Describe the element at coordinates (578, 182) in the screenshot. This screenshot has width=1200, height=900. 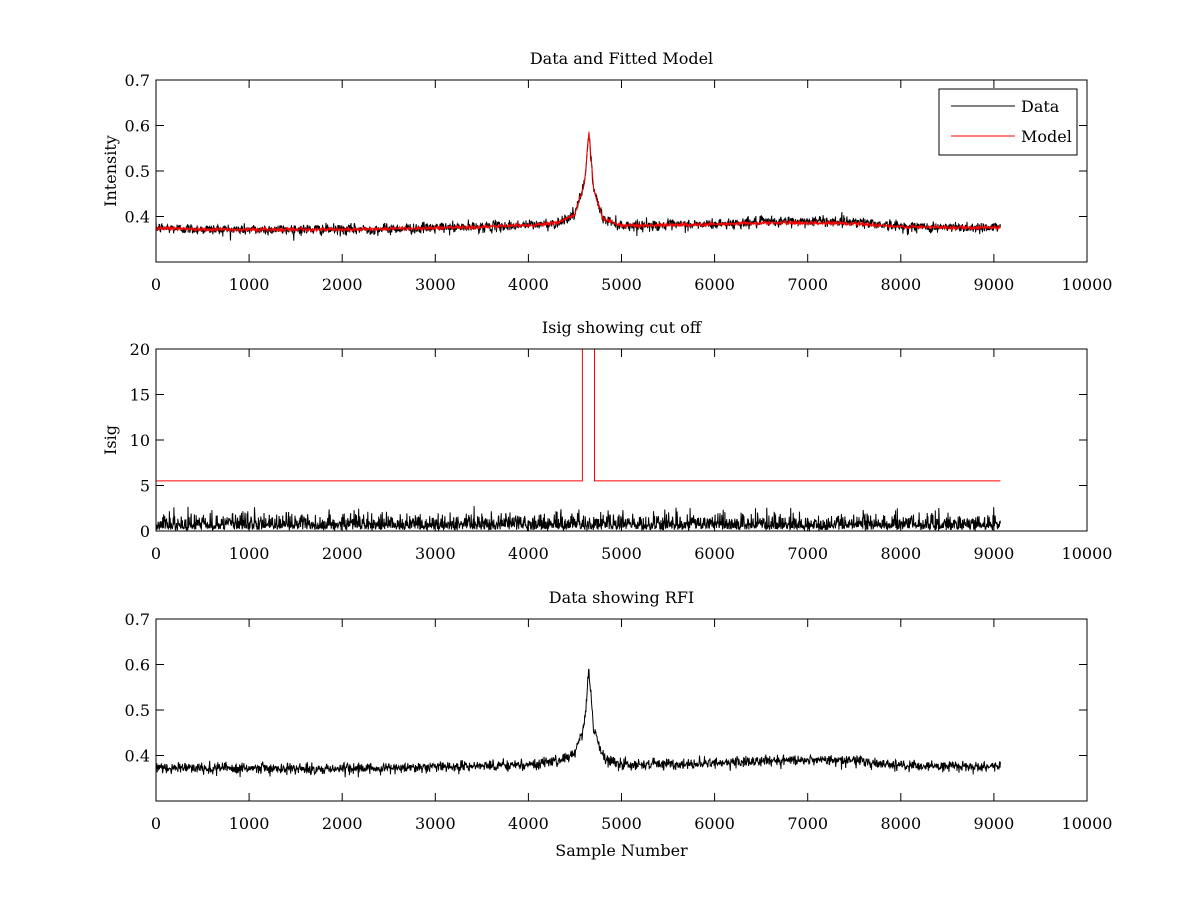
I see `series-model-line` at that location.